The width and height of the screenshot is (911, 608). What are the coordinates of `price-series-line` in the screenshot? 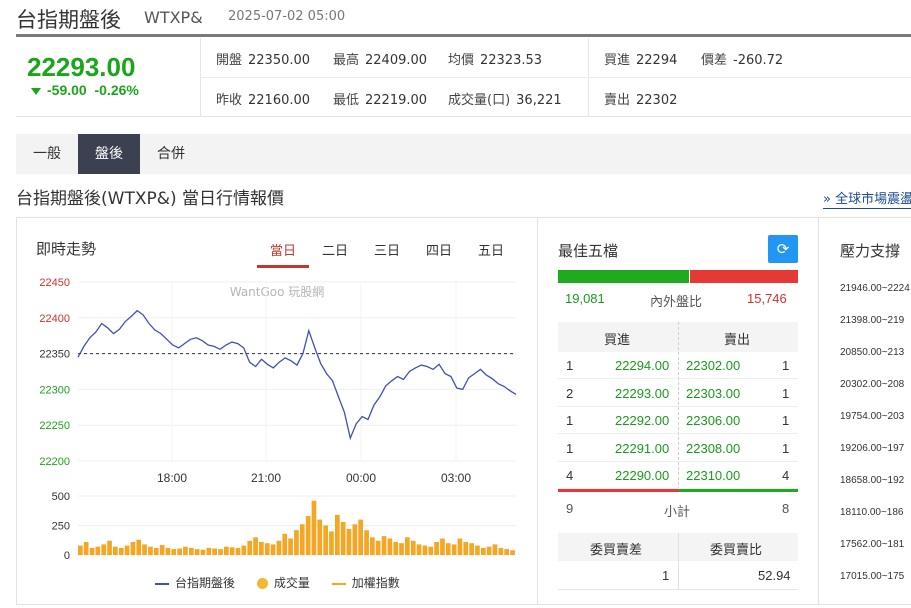 It's located at (297, 375).